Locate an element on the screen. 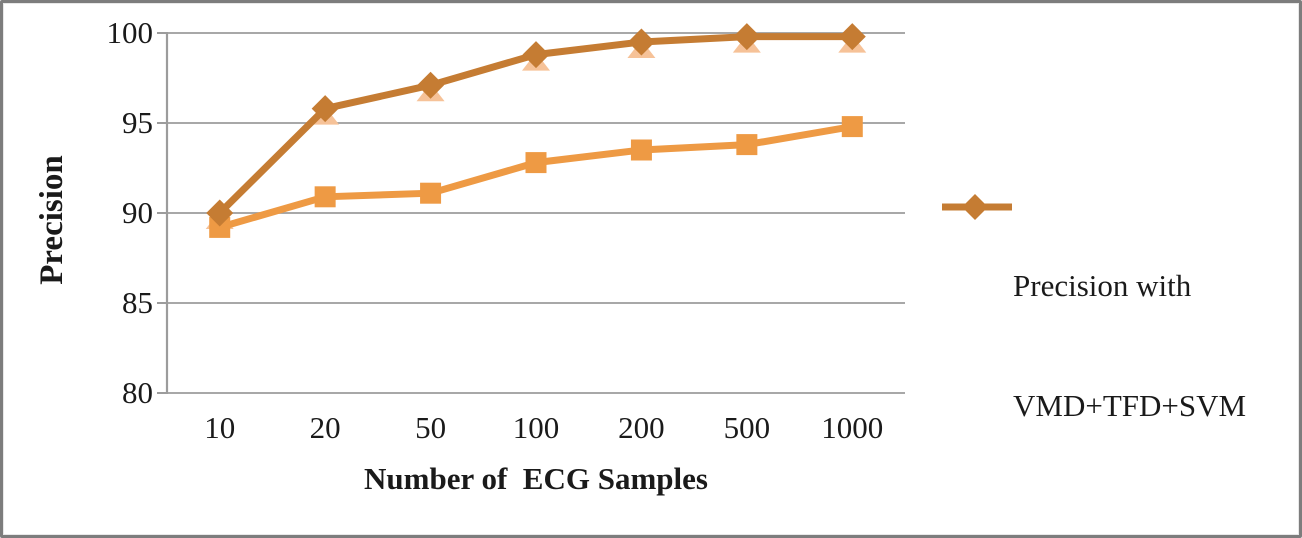  x-tick-label: 50 is located at coordinates (431, 427).